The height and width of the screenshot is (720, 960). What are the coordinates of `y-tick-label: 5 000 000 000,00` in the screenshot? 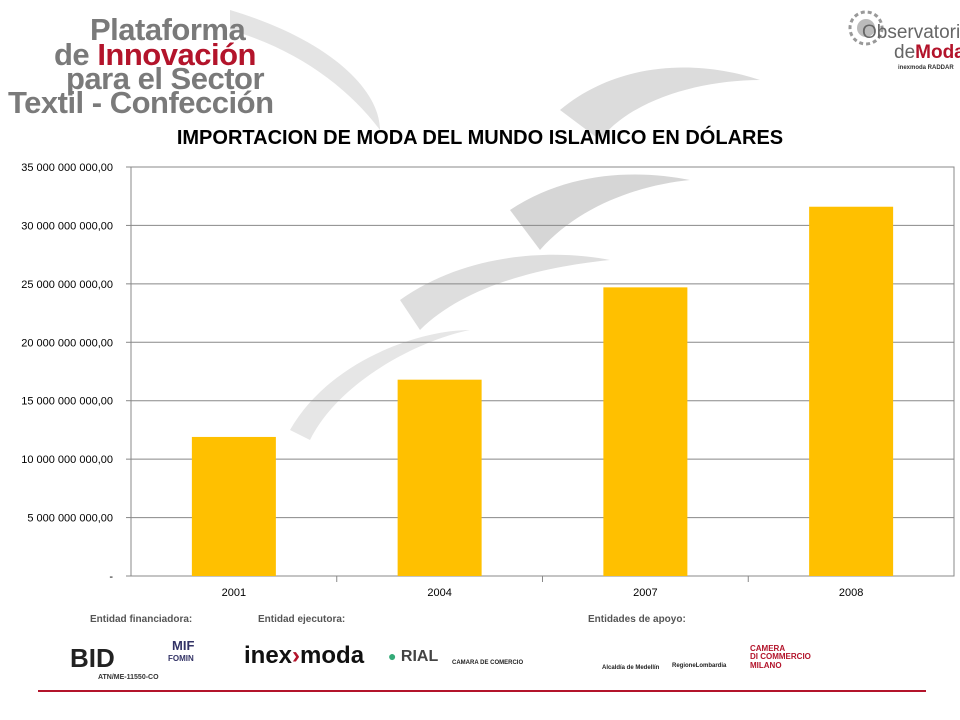 It's located at (70, 519).